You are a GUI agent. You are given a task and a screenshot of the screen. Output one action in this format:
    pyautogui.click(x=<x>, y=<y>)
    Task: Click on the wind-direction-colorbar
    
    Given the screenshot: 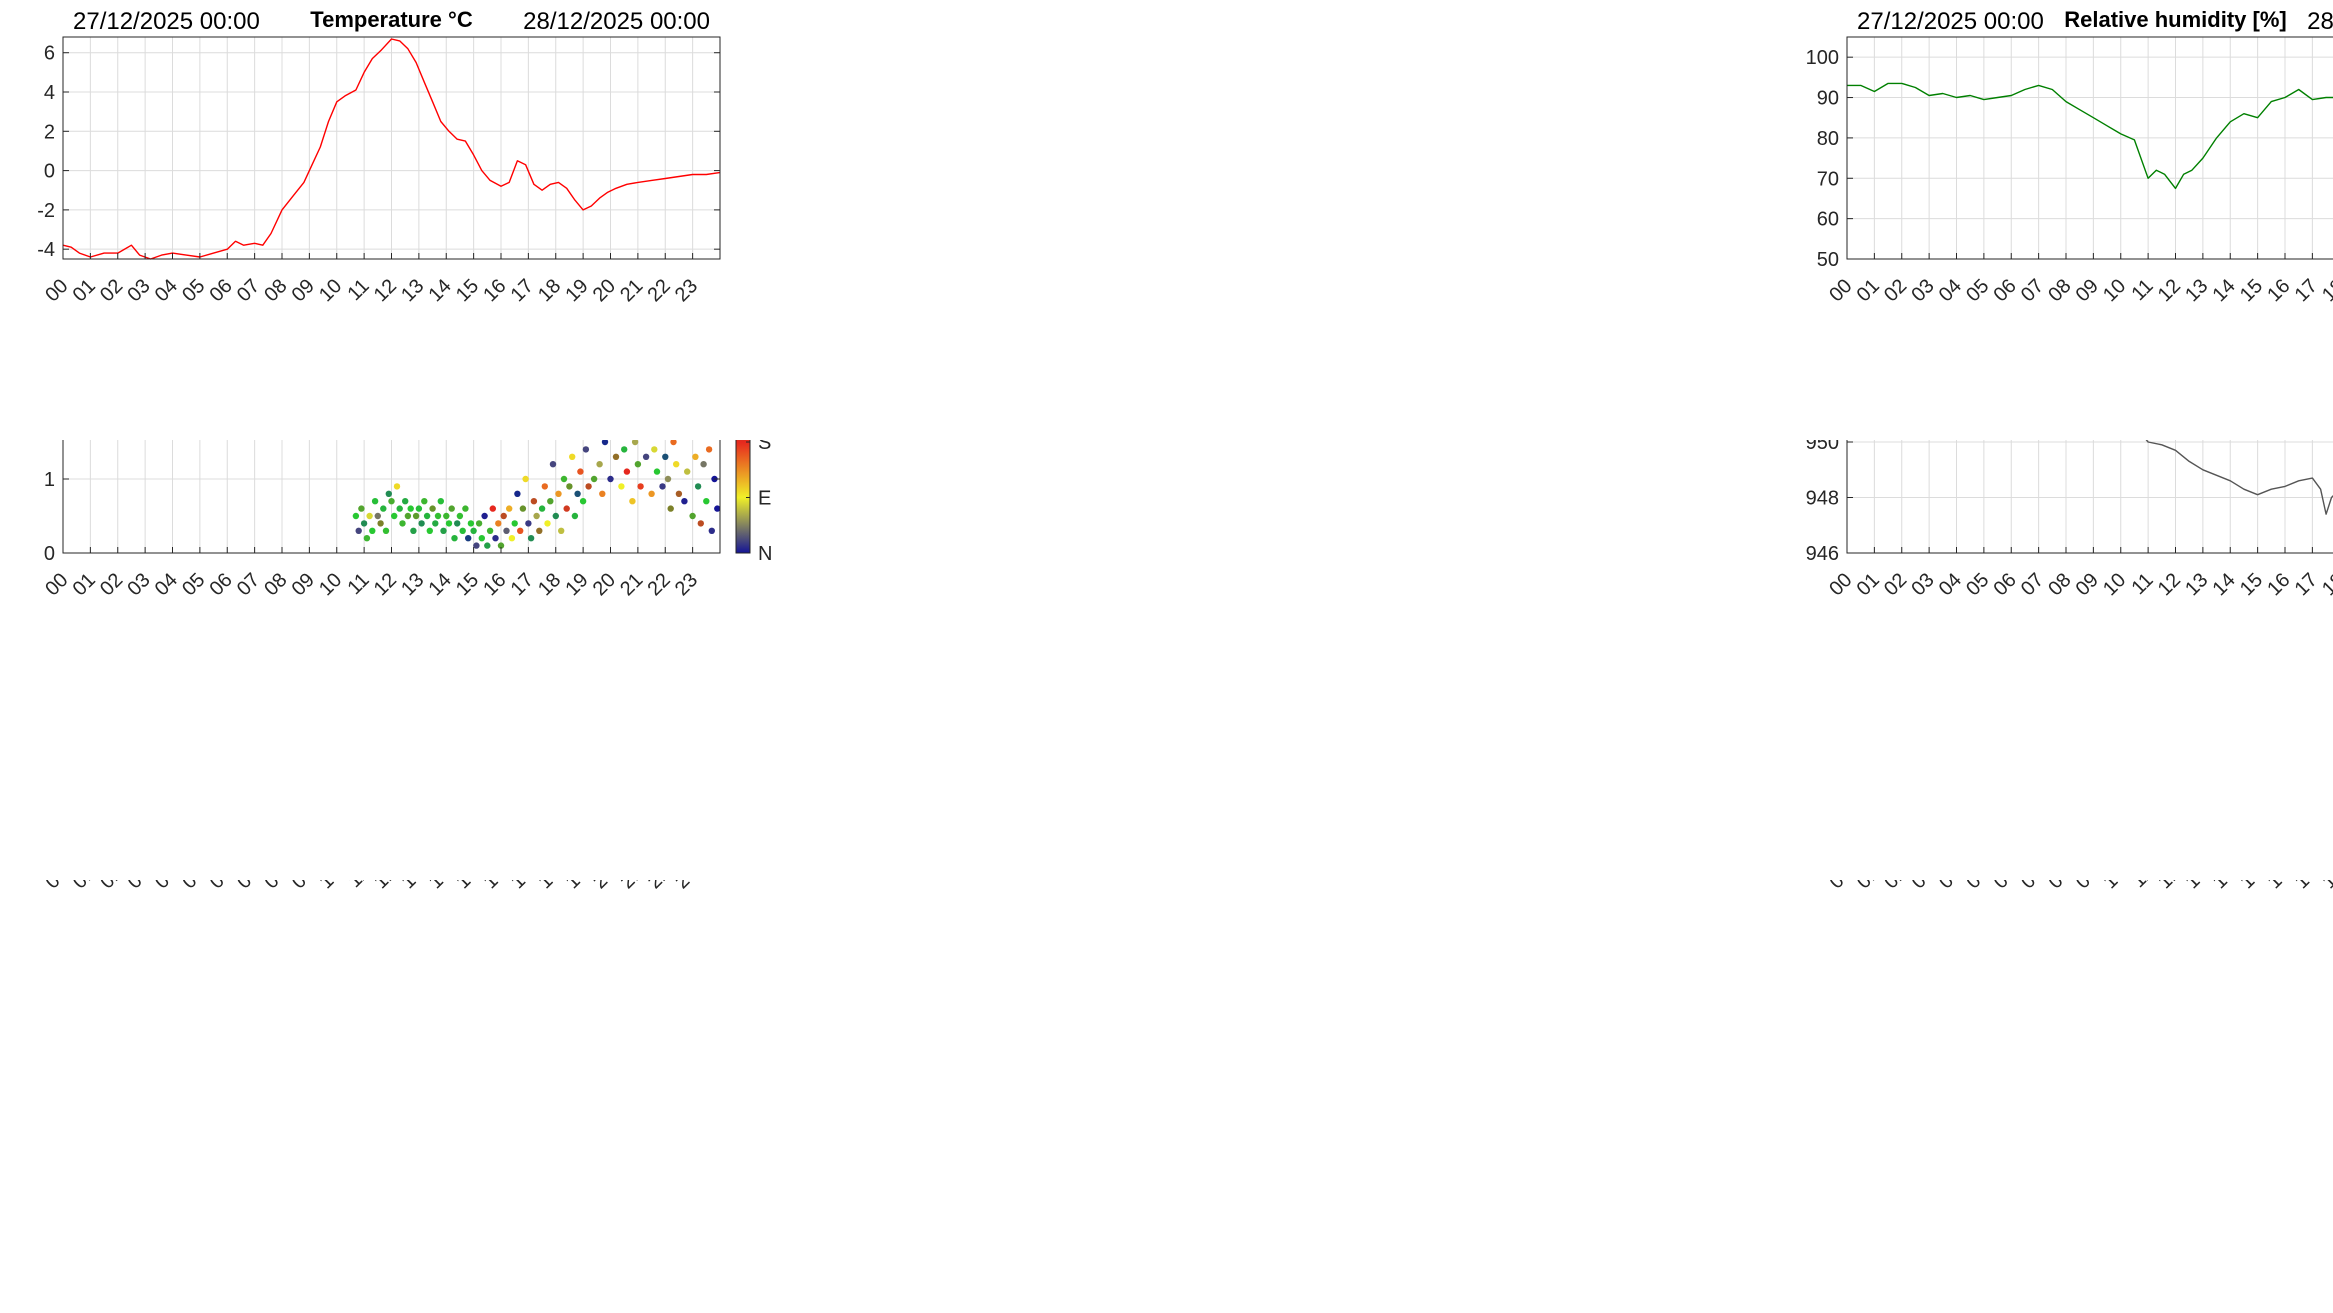 What is the action you would take?
    pyautogui.click(x=743, y=497)
    